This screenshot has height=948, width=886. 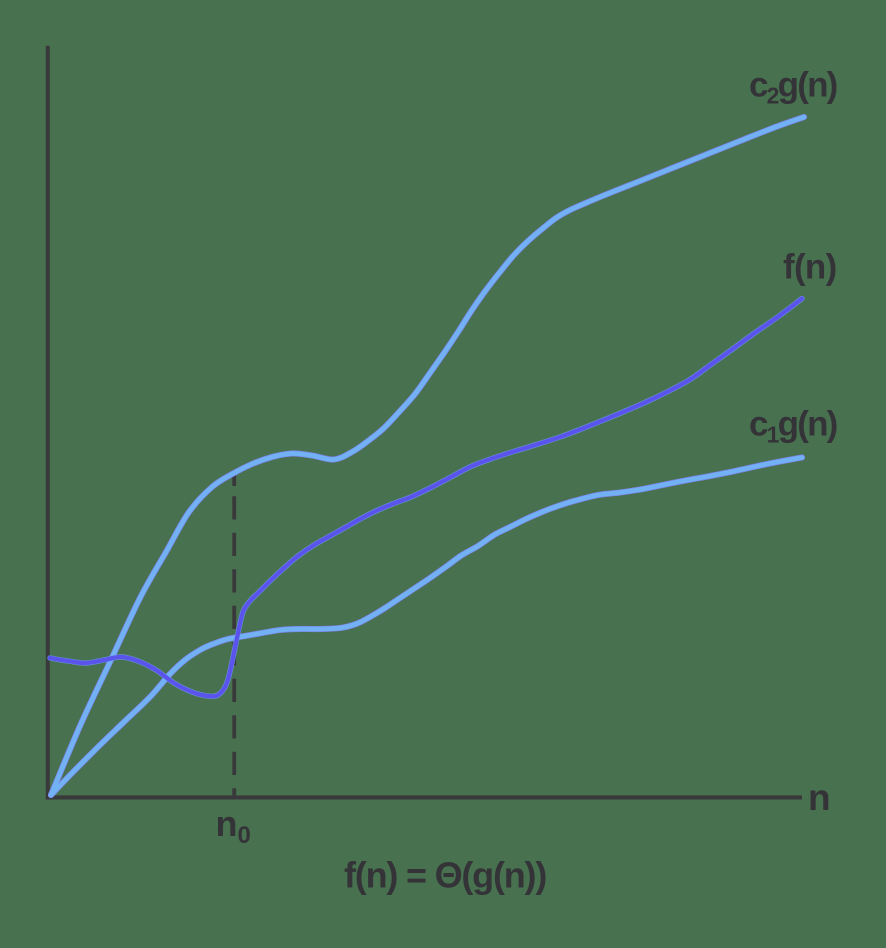 What do you see at coordinates (233, 826) in the screenshot?
I see `svg-text: n0` at bounding box center [233, 826].